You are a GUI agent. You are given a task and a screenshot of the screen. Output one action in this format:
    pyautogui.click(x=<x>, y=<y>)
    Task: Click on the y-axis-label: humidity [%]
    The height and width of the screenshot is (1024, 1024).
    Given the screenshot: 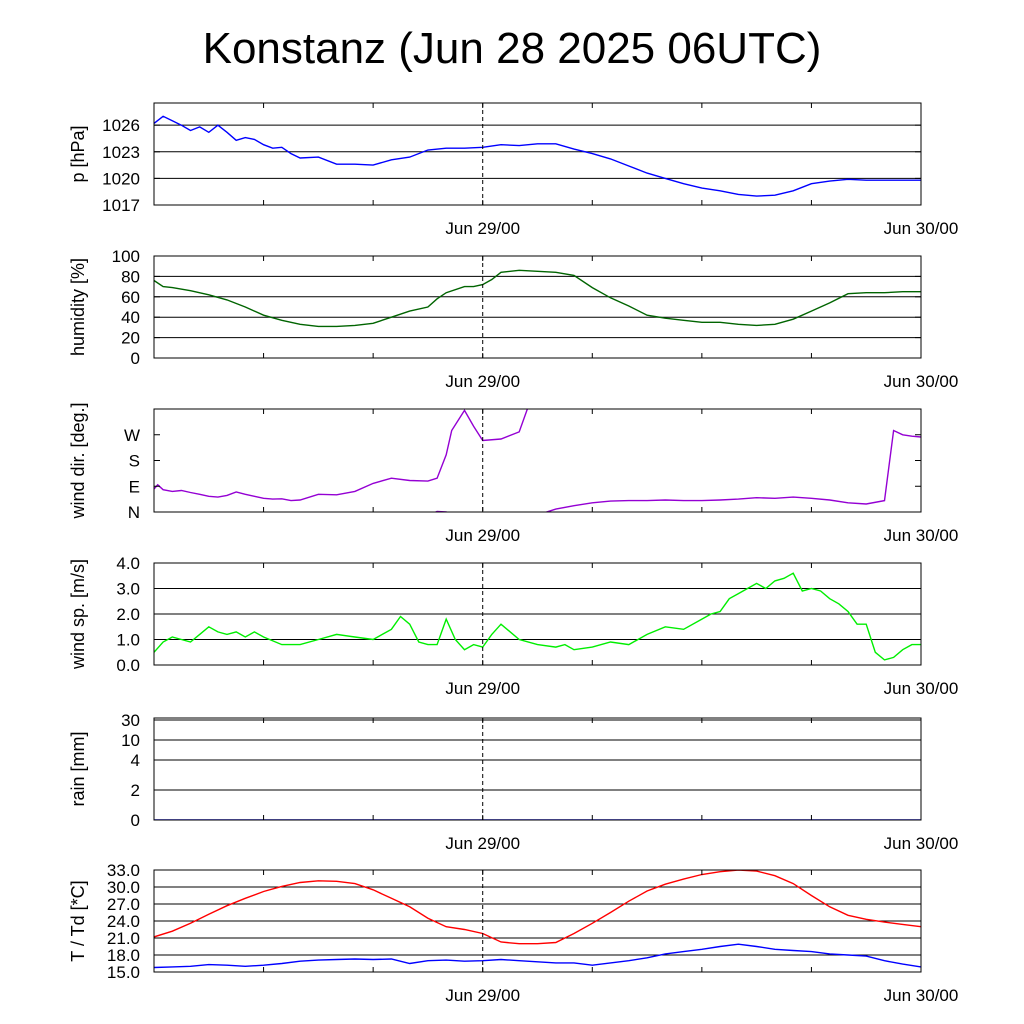 What is the action you would take?
    pyautogui.click(x=78, y=307)
    